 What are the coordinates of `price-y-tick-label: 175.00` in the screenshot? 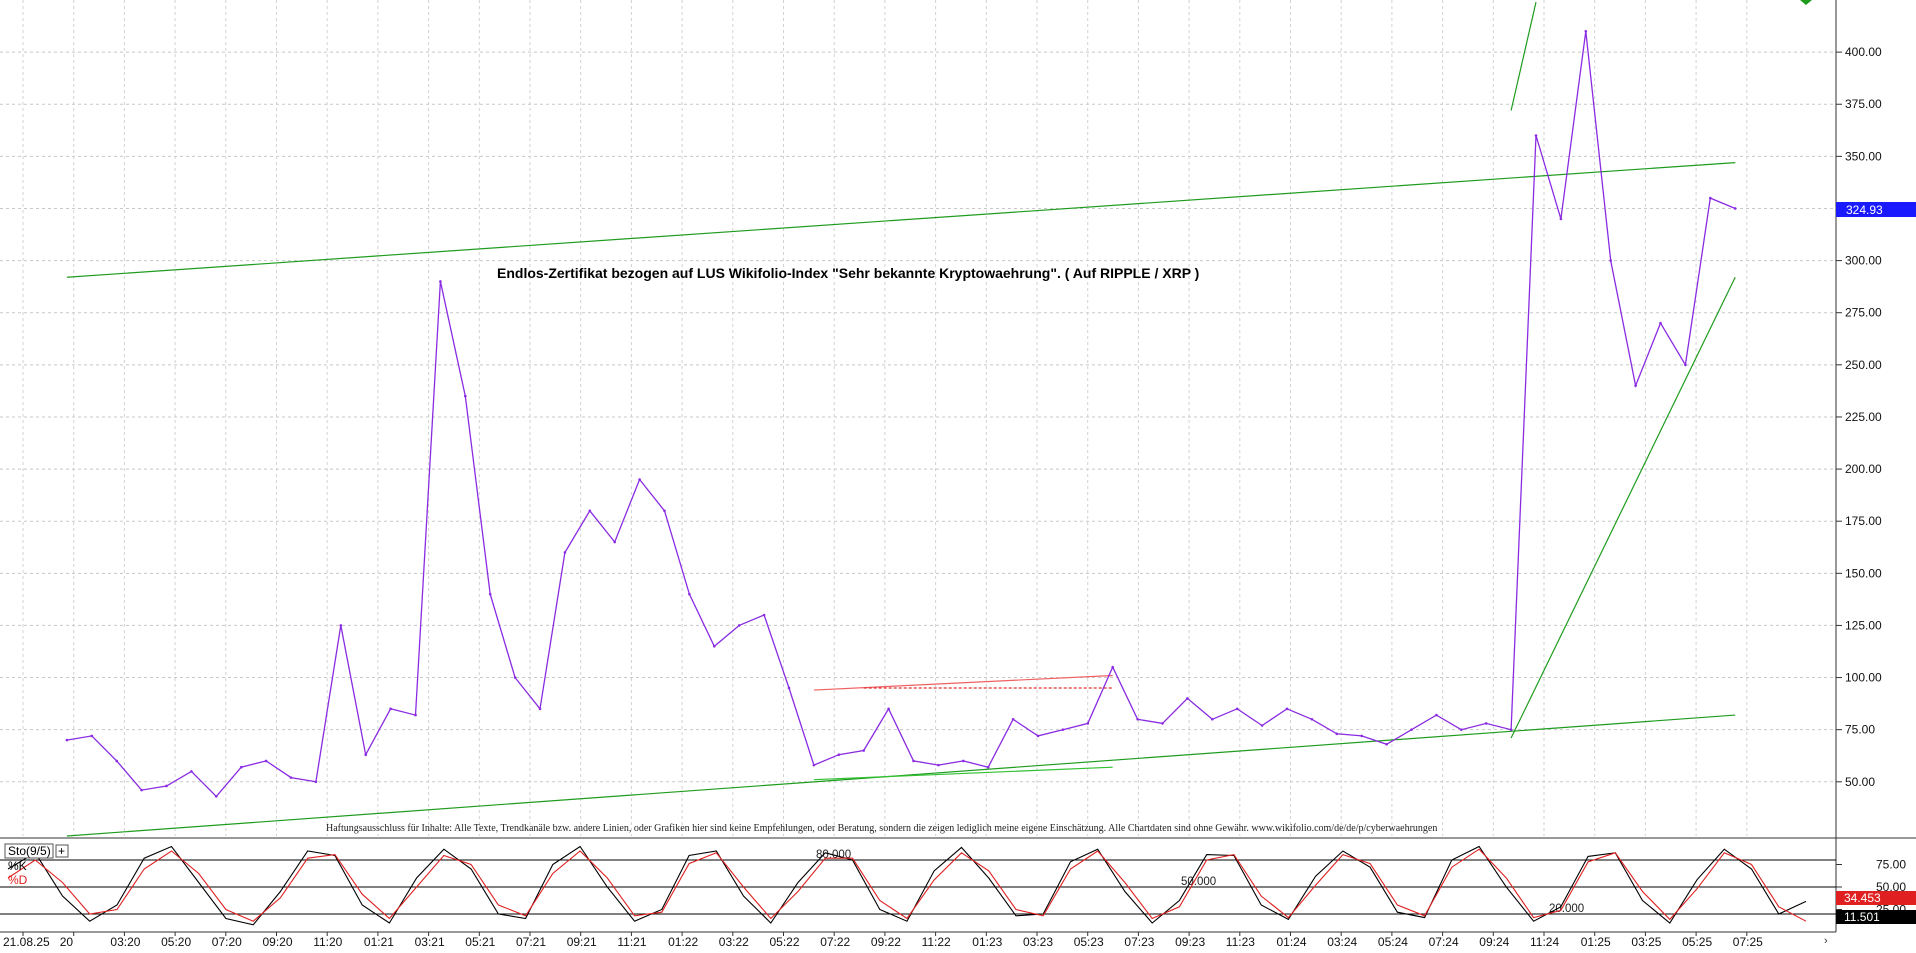 It's located at (1863, 521).